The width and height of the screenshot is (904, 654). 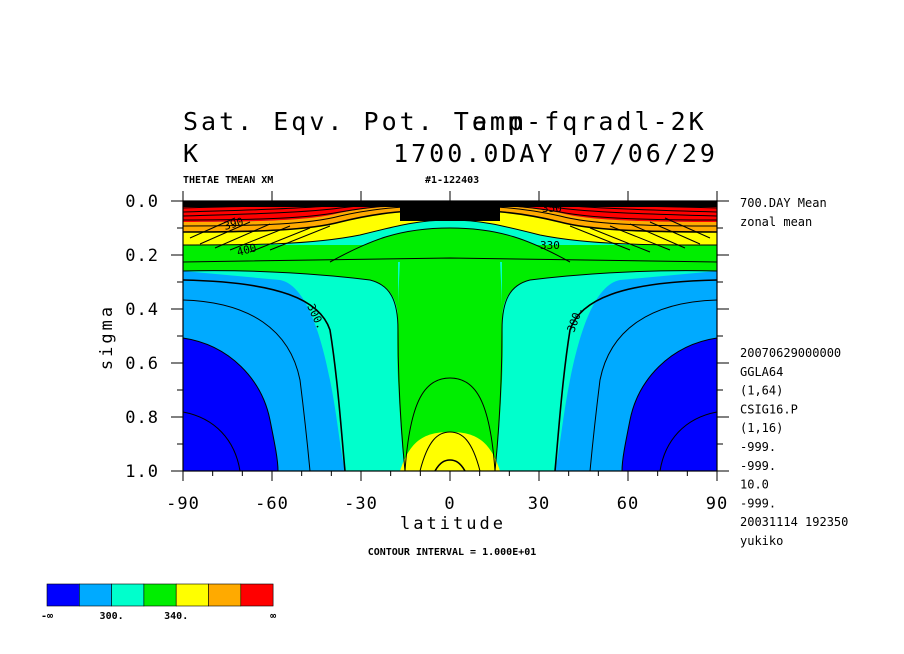 I want to click on colorbar: -∞ 300. 340. ∞, so click(x=158, y=602).